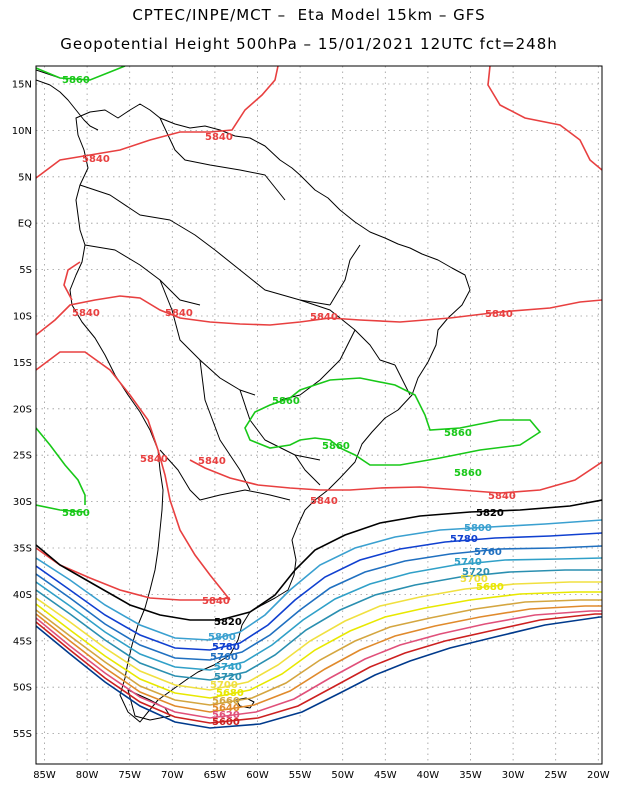  Describe the element at coordinates (25, 177) in the screenshot. I see `lat-label: 5N` at that location.